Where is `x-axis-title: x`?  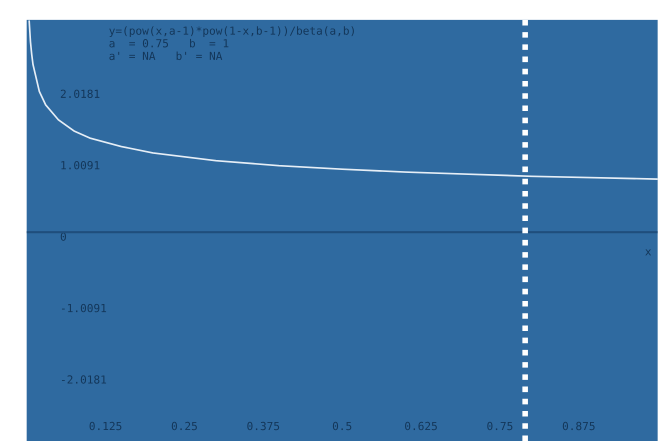 x-axis-title: x is located at coordinates (648, 252).